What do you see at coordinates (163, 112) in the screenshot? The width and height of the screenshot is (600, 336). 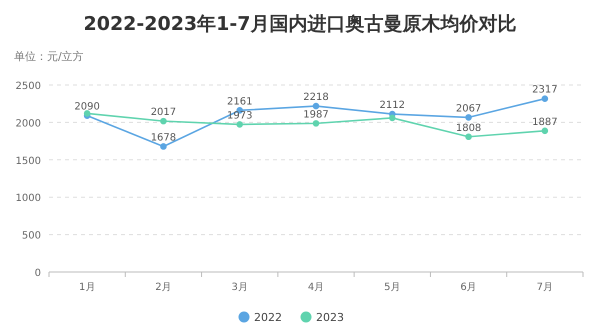 I see `data-label: 2017` at bounding box center [163, 112].